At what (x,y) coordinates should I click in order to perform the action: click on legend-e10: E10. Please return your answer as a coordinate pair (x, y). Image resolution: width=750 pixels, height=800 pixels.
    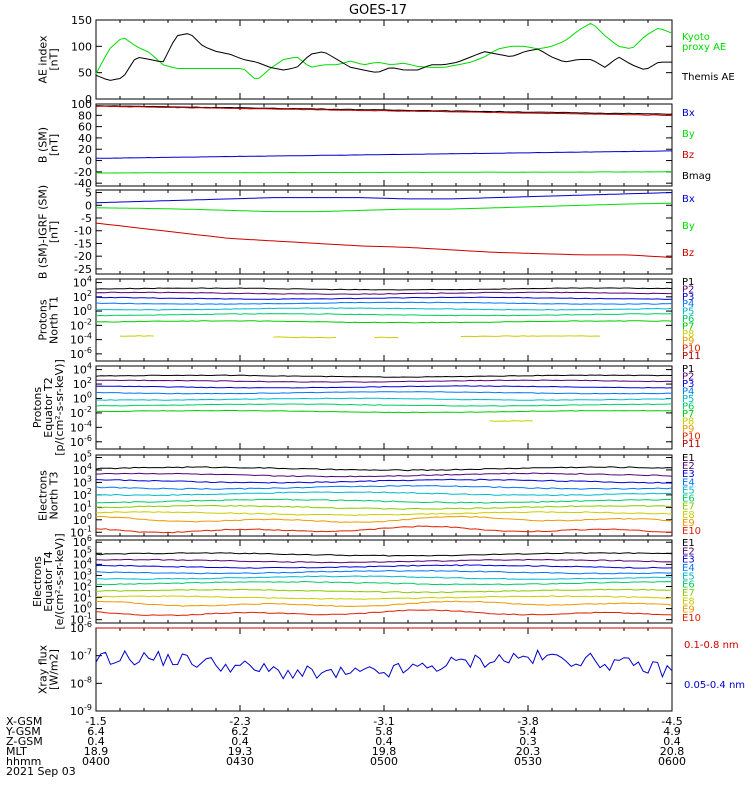
    Looking at the image, I should click on (691, 531).